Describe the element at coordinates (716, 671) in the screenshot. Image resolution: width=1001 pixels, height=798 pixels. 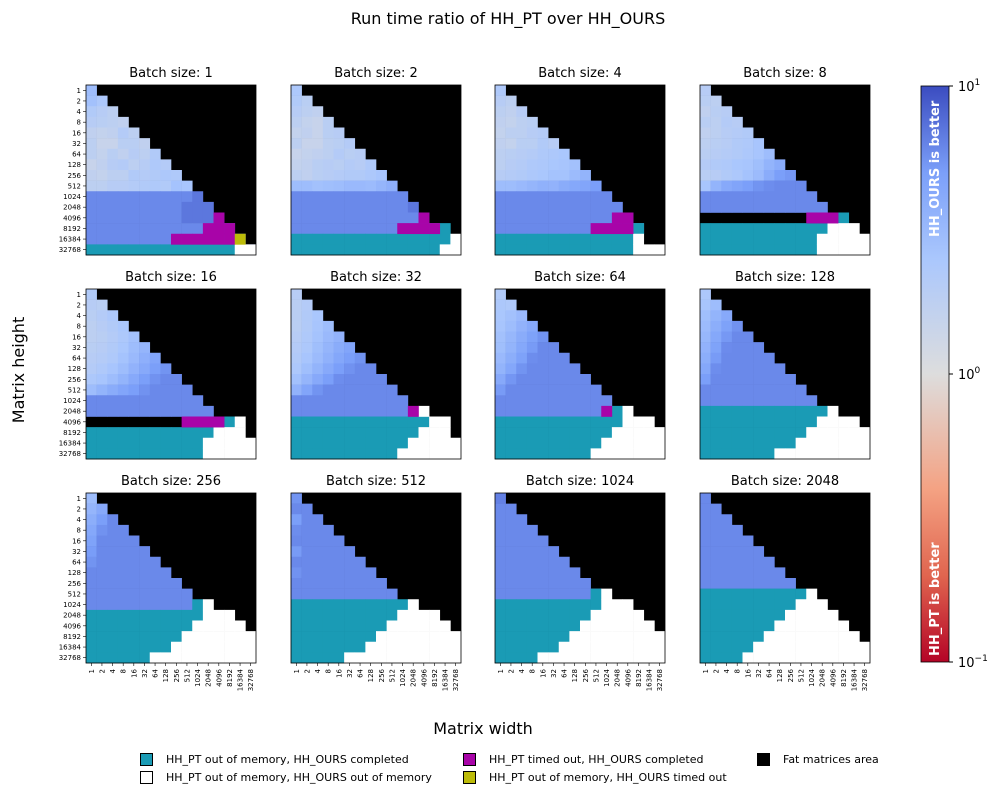
I see `x-tick-label: 2` at that location.